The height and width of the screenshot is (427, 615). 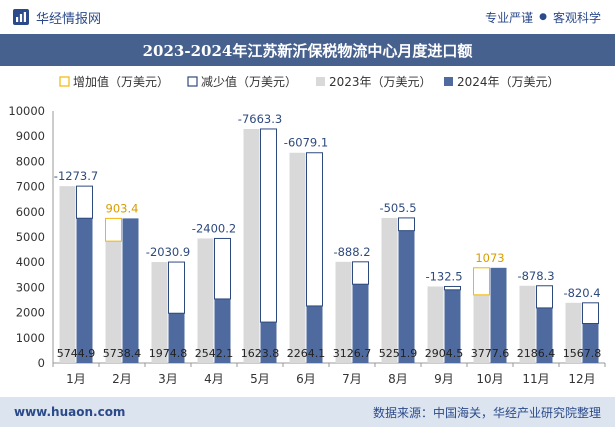 I want to click on value-label-2024: 3777.6, so click(x=490, y=353).